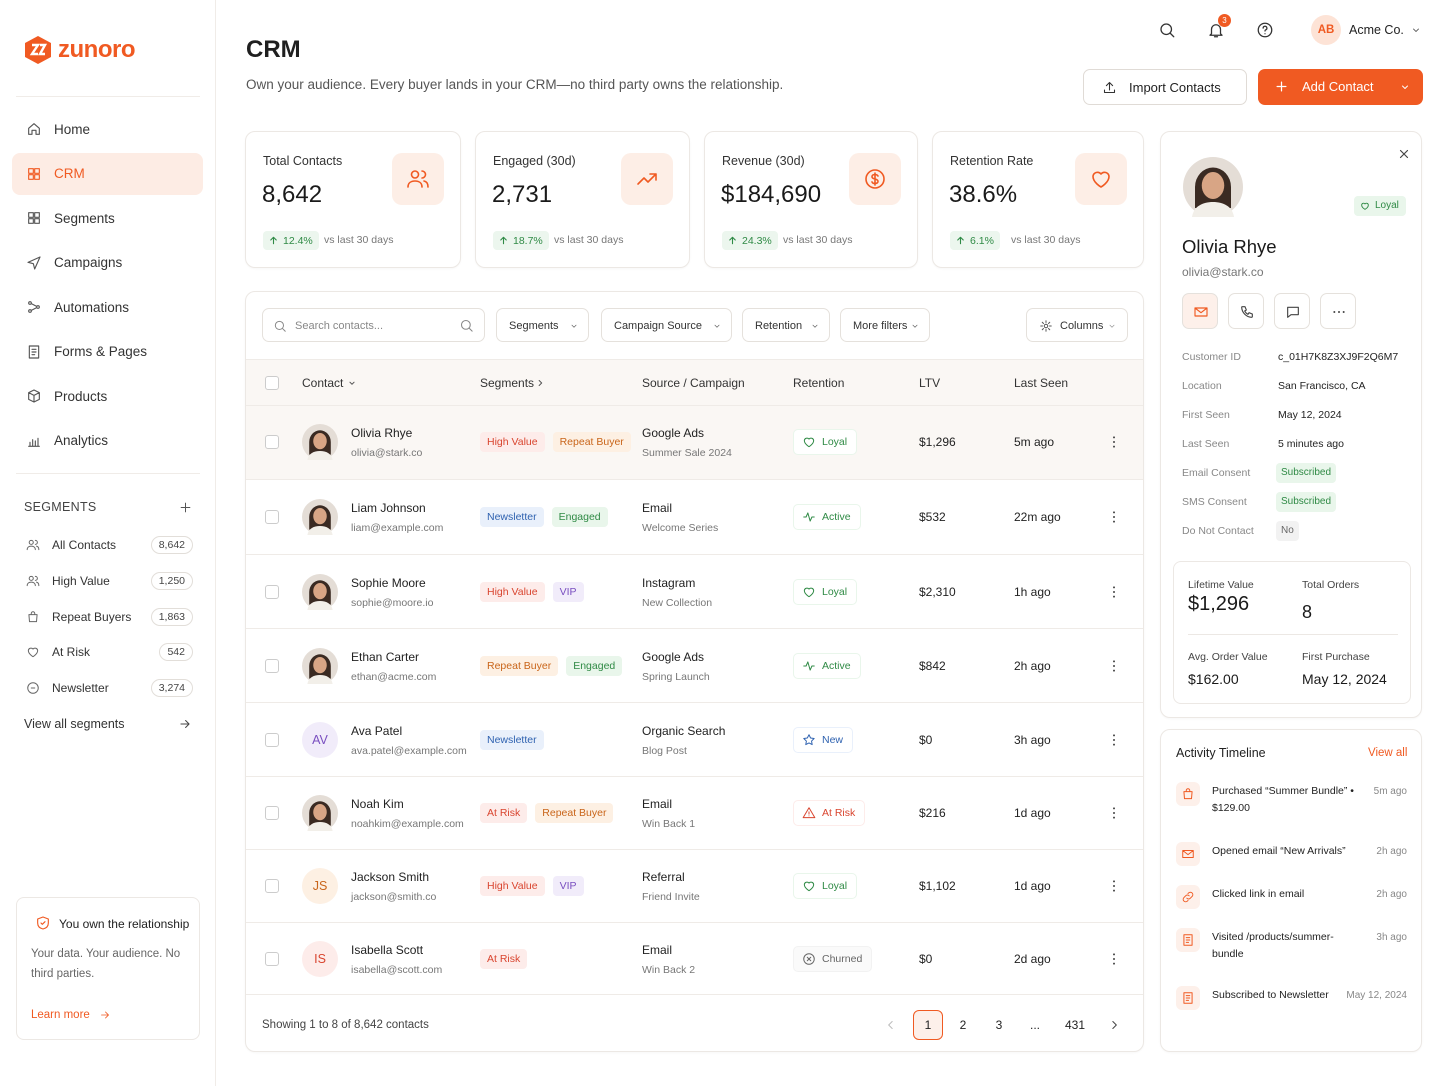 The height and width of the screenshot is (1086, 1448). I want to click on retention-pill: Active, so click(827, 666).